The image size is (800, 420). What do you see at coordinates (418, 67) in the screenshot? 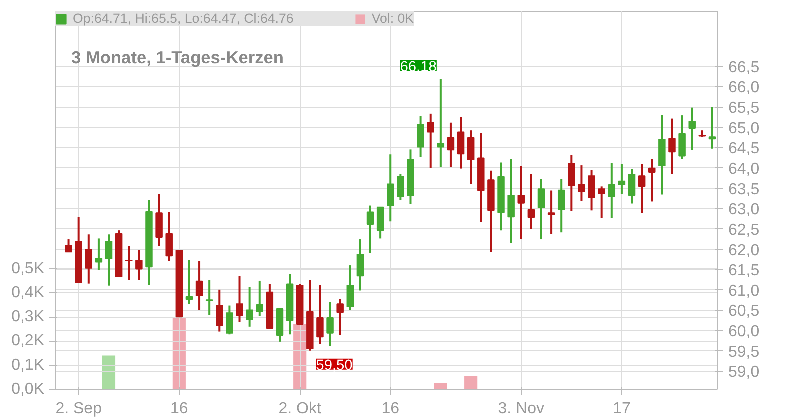
I see `annotation: 66,18` at bounding box center [418, 67].